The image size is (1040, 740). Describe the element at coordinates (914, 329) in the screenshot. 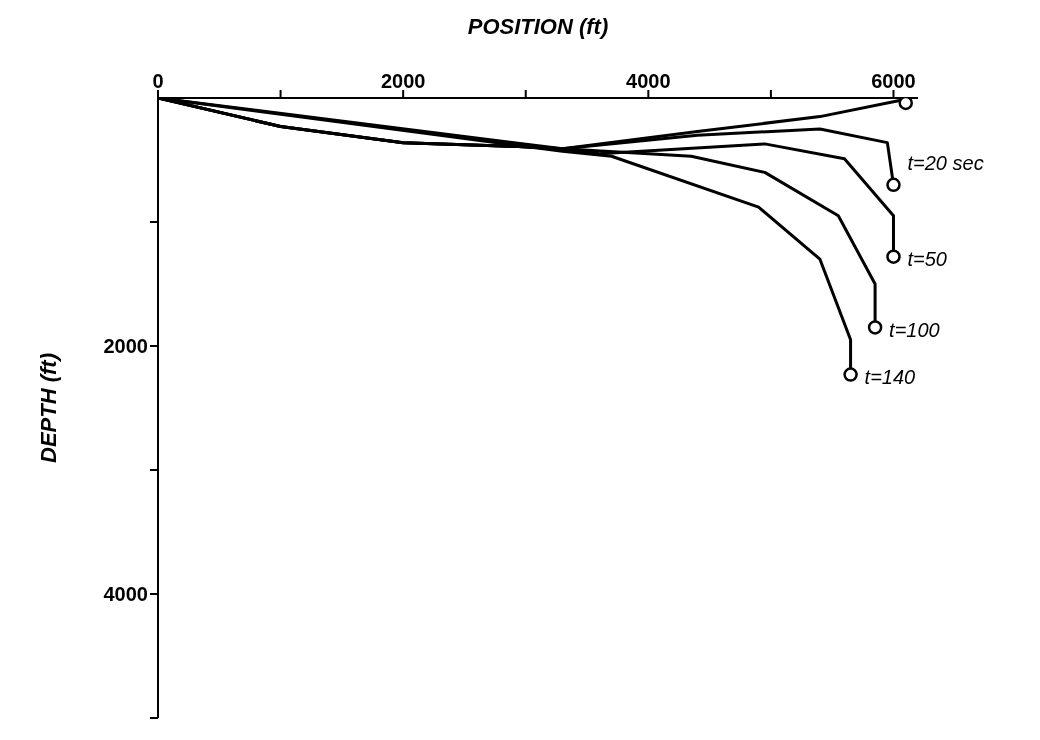

I see `series-label: t=100` at that location.